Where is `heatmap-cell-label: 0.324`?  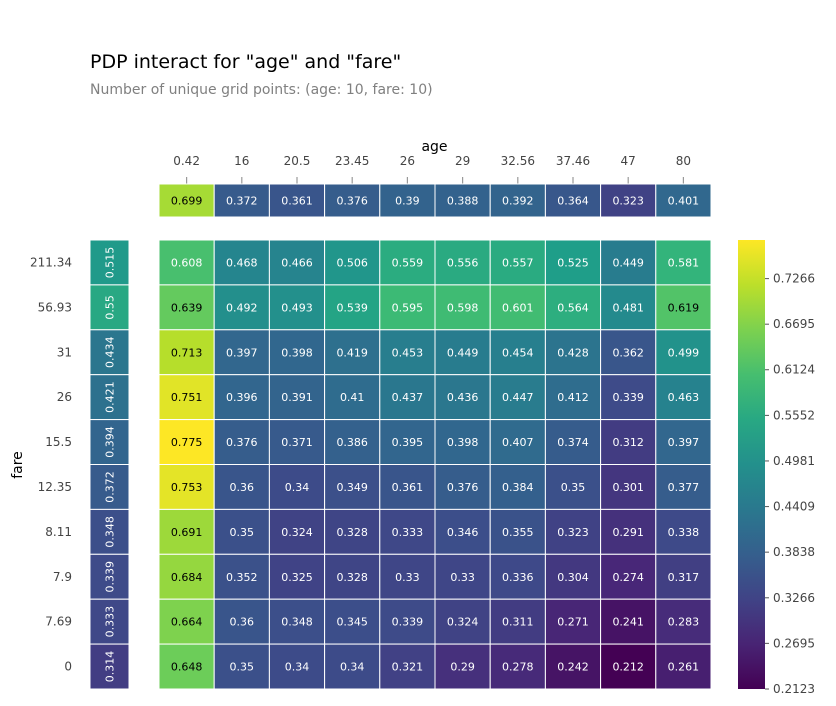
heatmap-cell-label: 0.324 is located at coordinates (297, 532).